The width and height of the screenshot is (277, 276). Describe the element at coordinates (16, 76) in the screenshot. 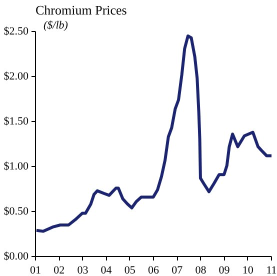

I see `y-tick-label: $2.00` at that location.